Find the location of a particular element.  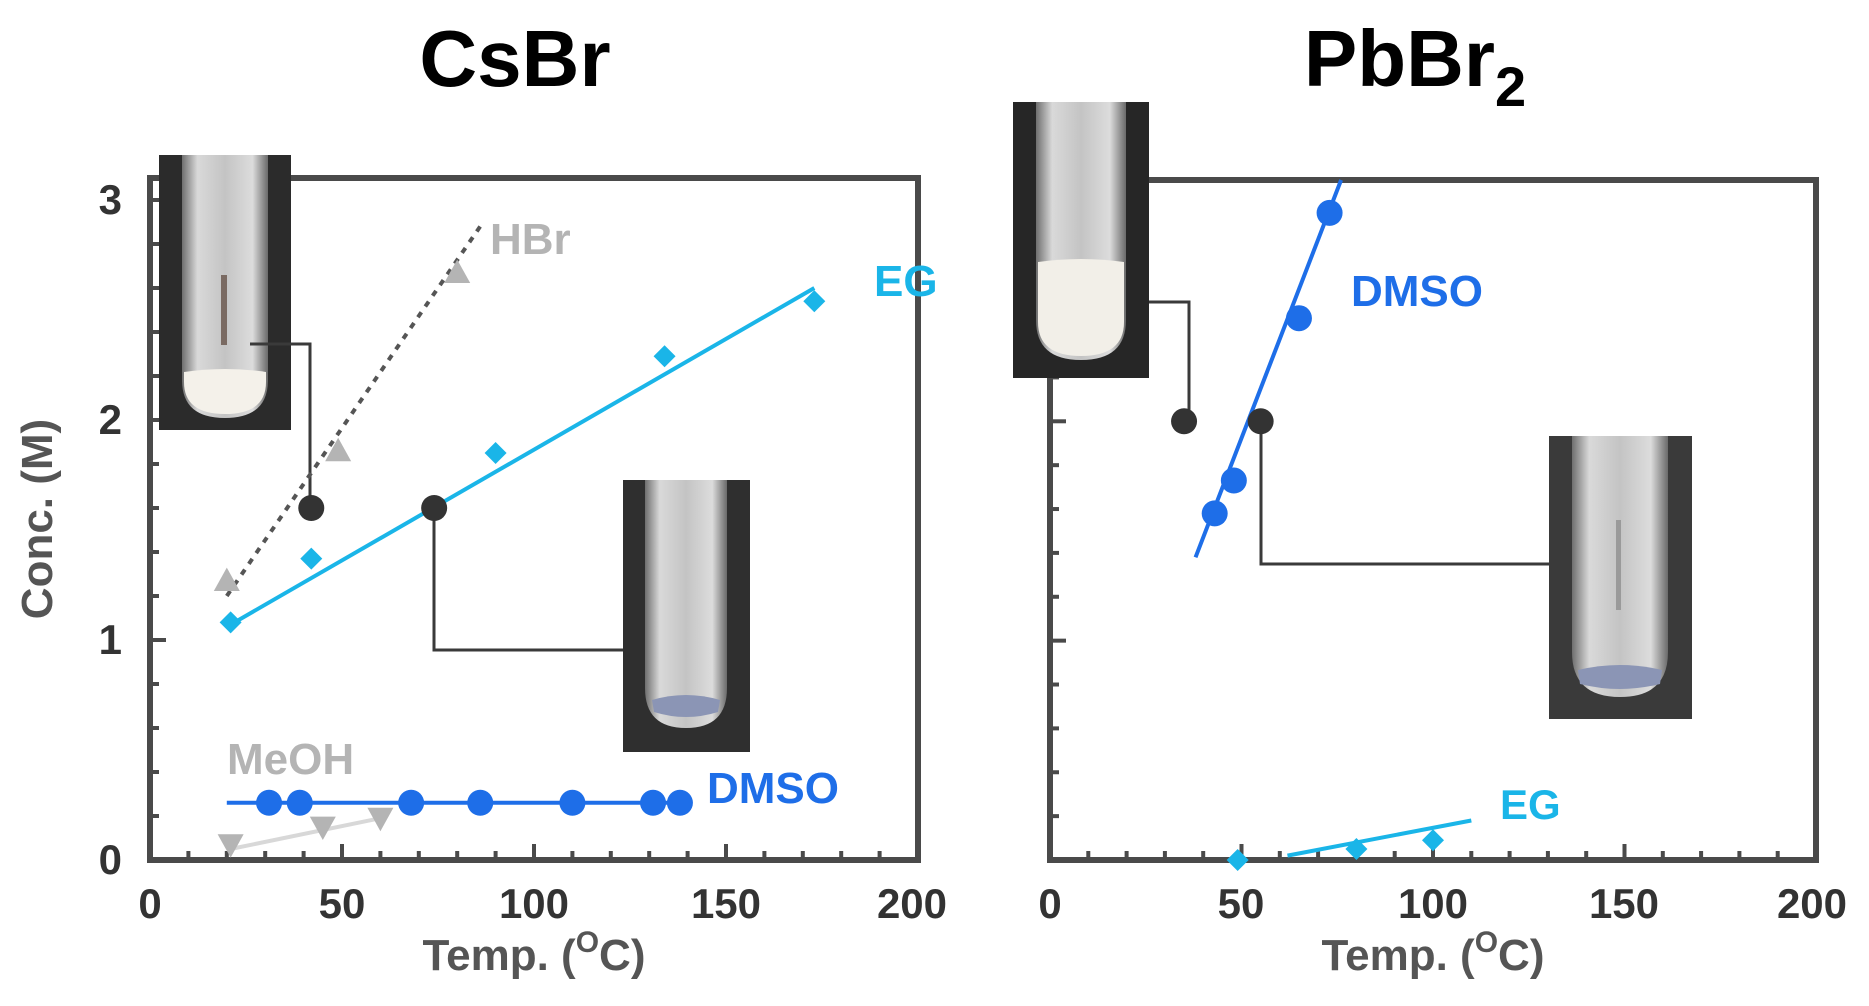

inset-vial-clear-csbr is located at coordinates (686, 616).